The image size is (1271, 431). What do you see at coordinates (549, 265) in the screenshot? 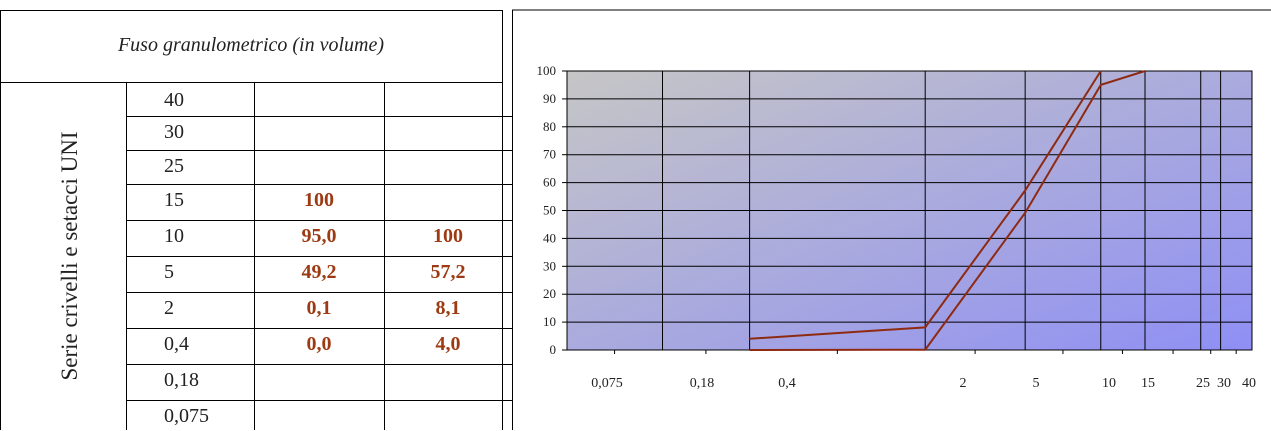
I see `y-tick-label: 30` at bounding box center [549, 265].